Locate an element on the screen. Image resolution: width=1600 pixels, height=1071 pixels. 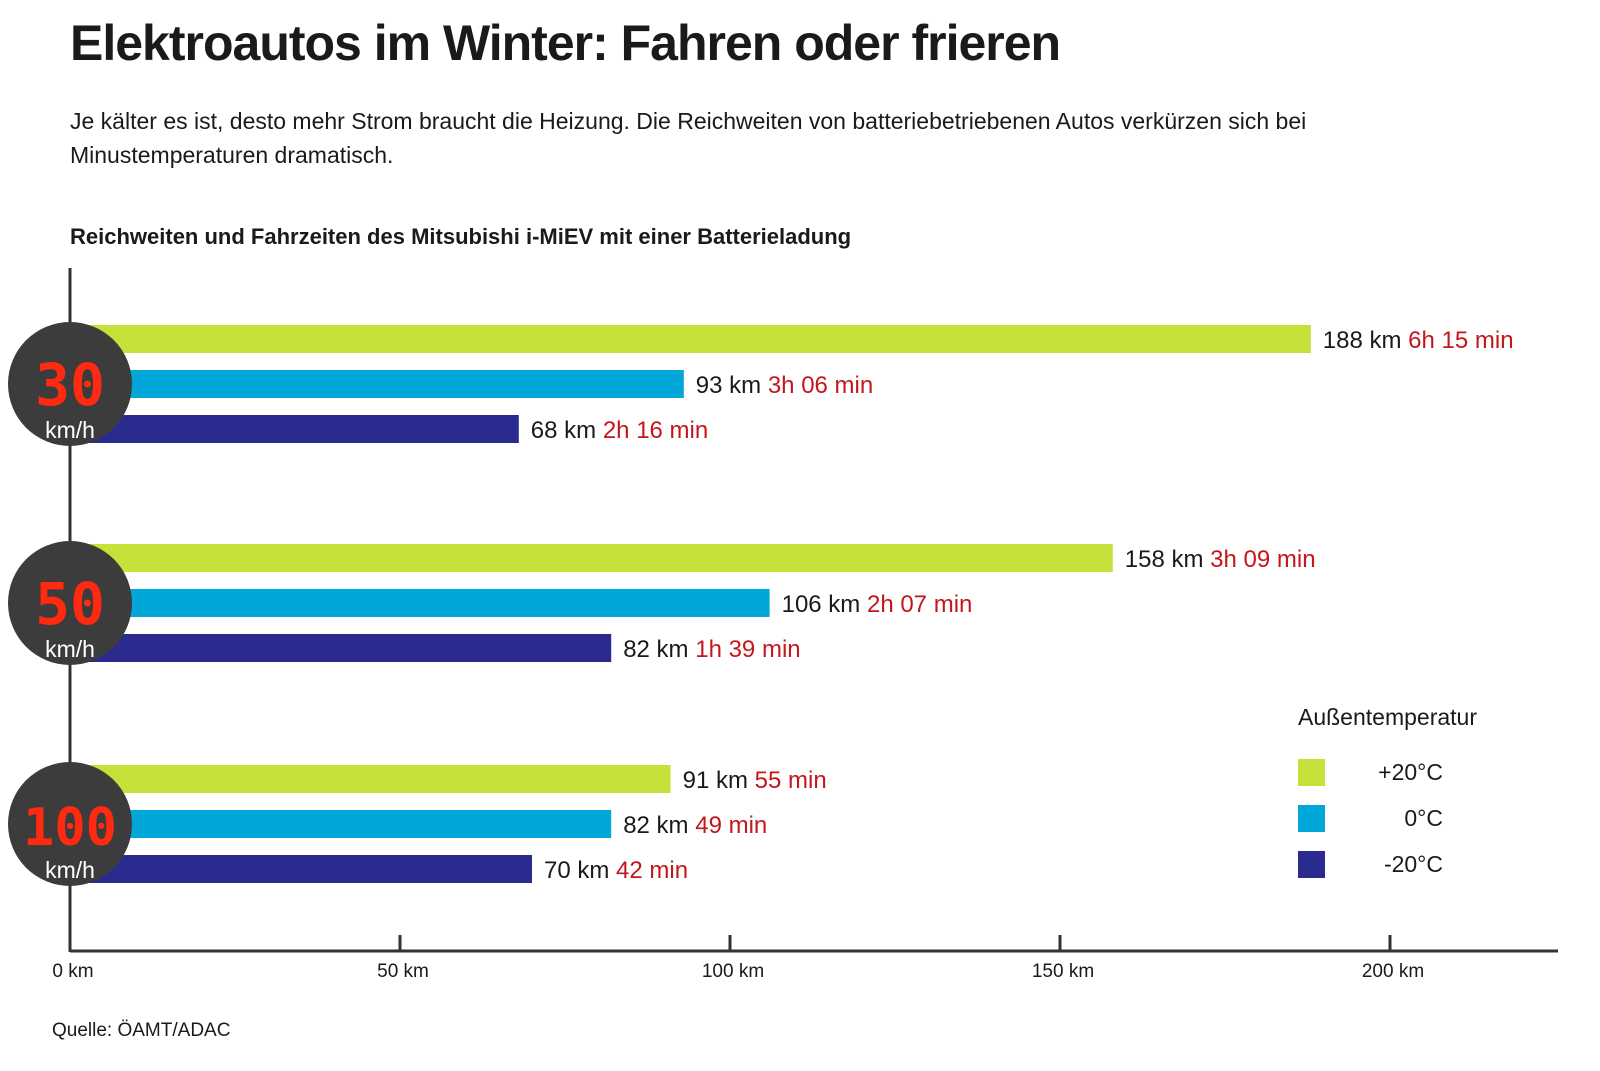
legend-label: +20°C is located at coordinates (1410, 771).